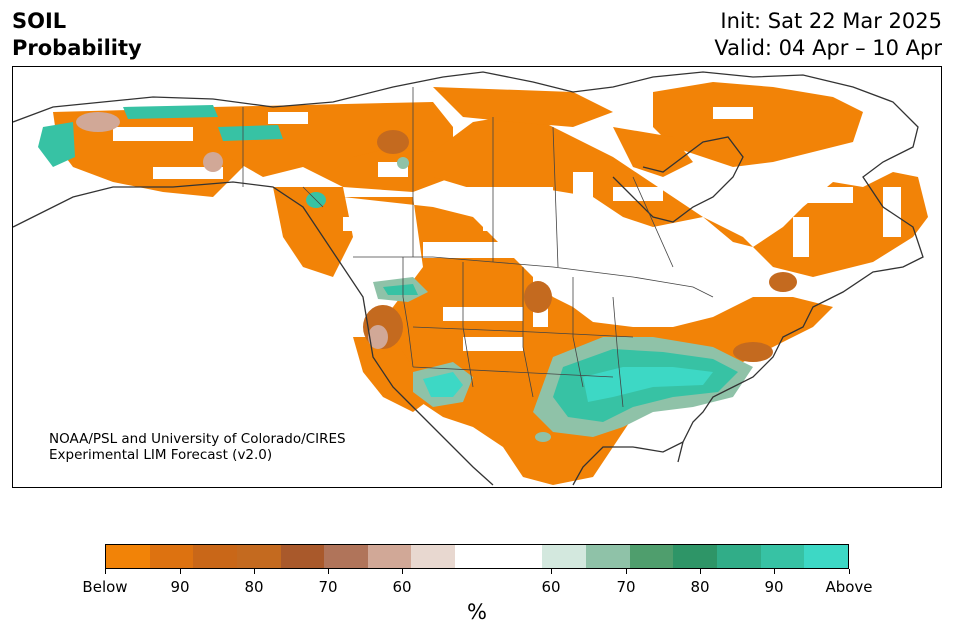 The width and height of the screenshot is (954, 637). I want to click on credit-line-2: Experimental LIM Forecast (v2.0), so click(161, 455).